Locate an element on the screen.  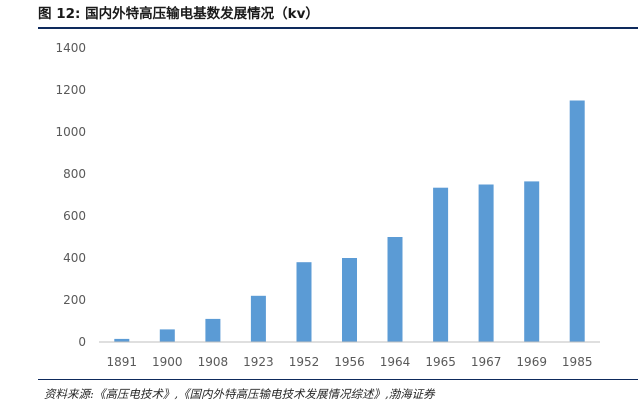
x-tick-label: 1923 is located at coordinates (258, 362).